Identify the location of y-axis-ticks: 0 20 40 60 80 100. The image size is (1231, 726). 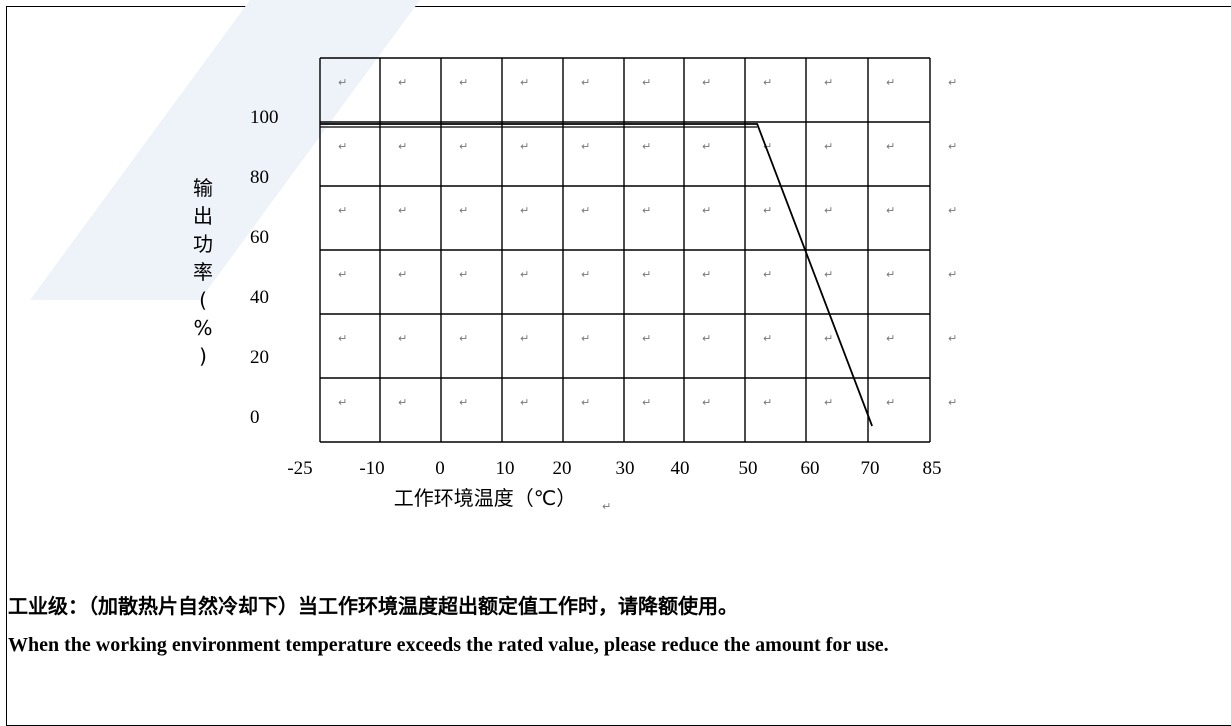
(264, 267).